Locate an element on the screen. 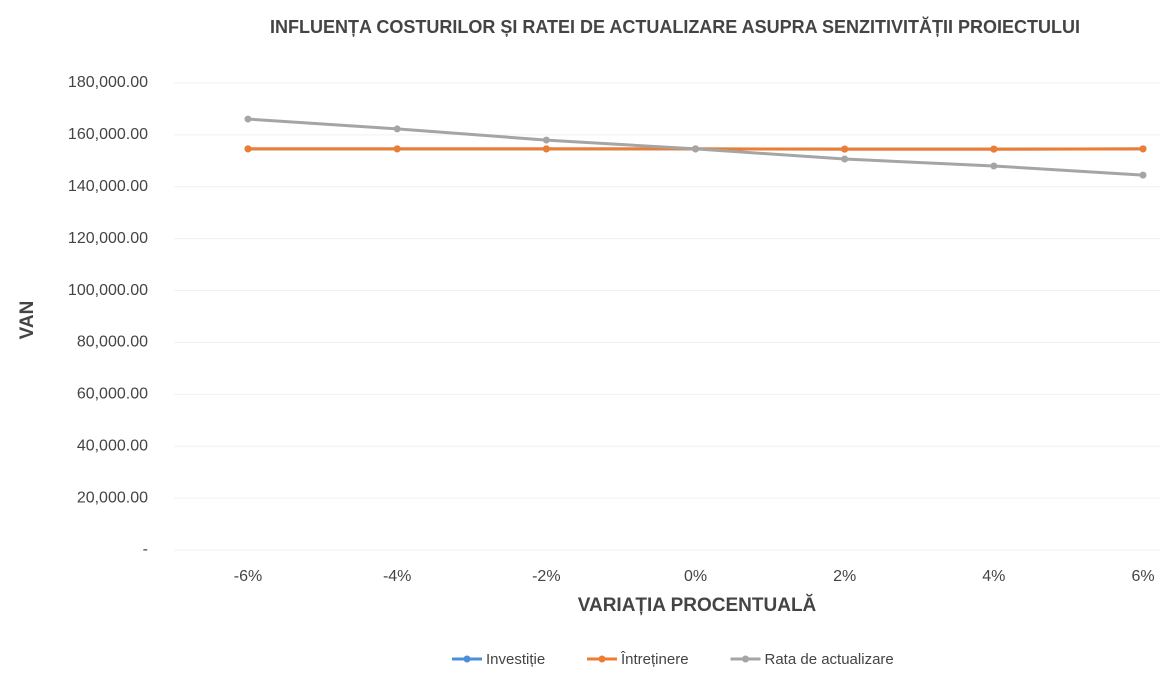 The image size is (1165, 673). y-tick-label: 60,000.00 is located at coordinates (112, 394).